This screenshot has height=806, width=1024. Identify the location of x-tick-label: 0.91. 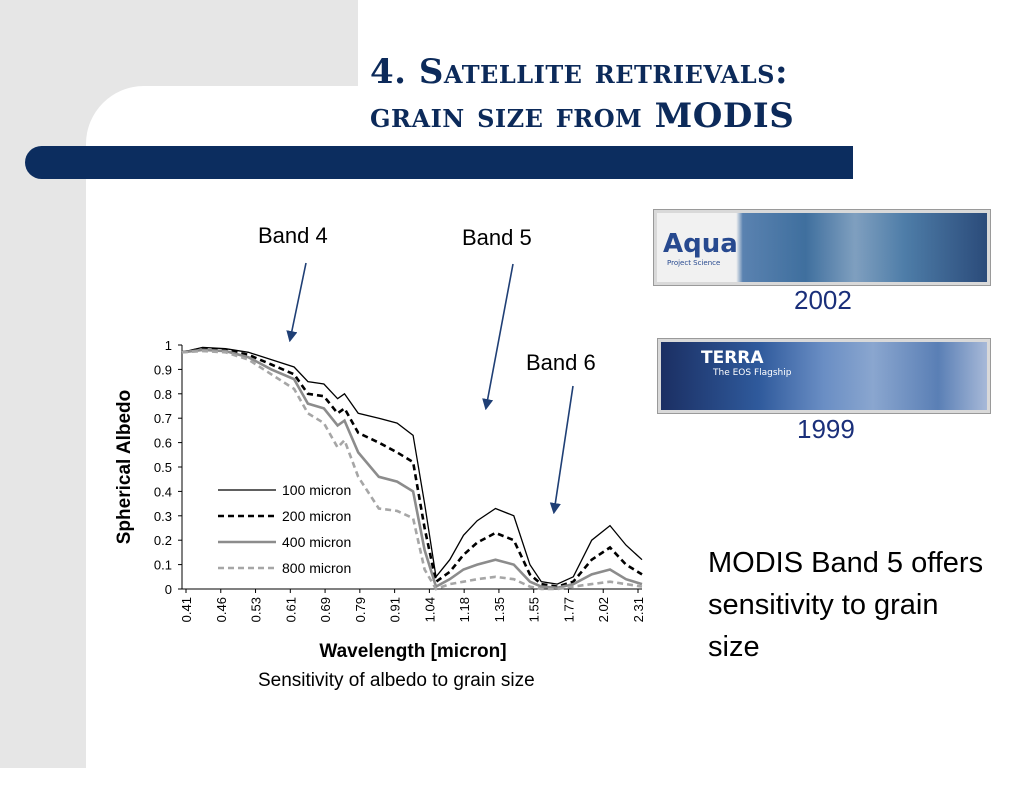
(395, 609).